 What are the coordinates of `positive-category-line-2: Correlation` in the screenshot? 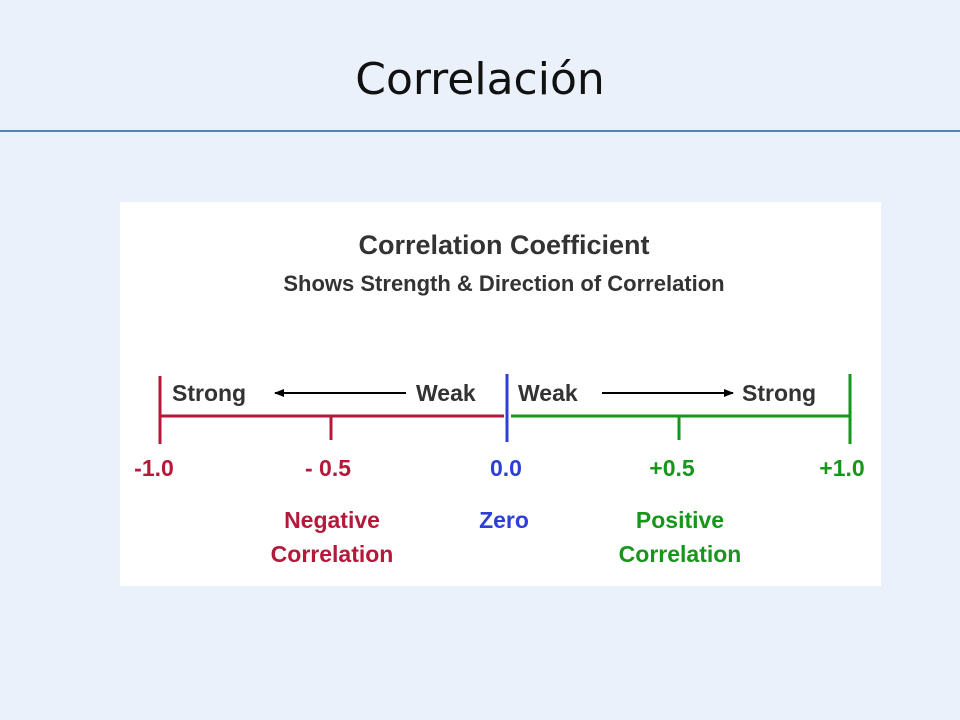 It's located at (680, 554).